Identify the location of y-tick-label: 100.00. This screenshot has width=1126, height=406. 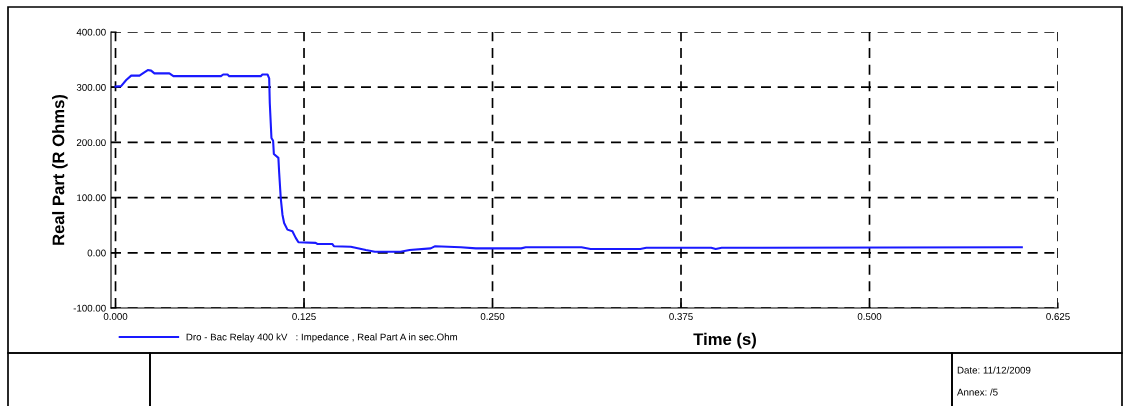
(91, 198).